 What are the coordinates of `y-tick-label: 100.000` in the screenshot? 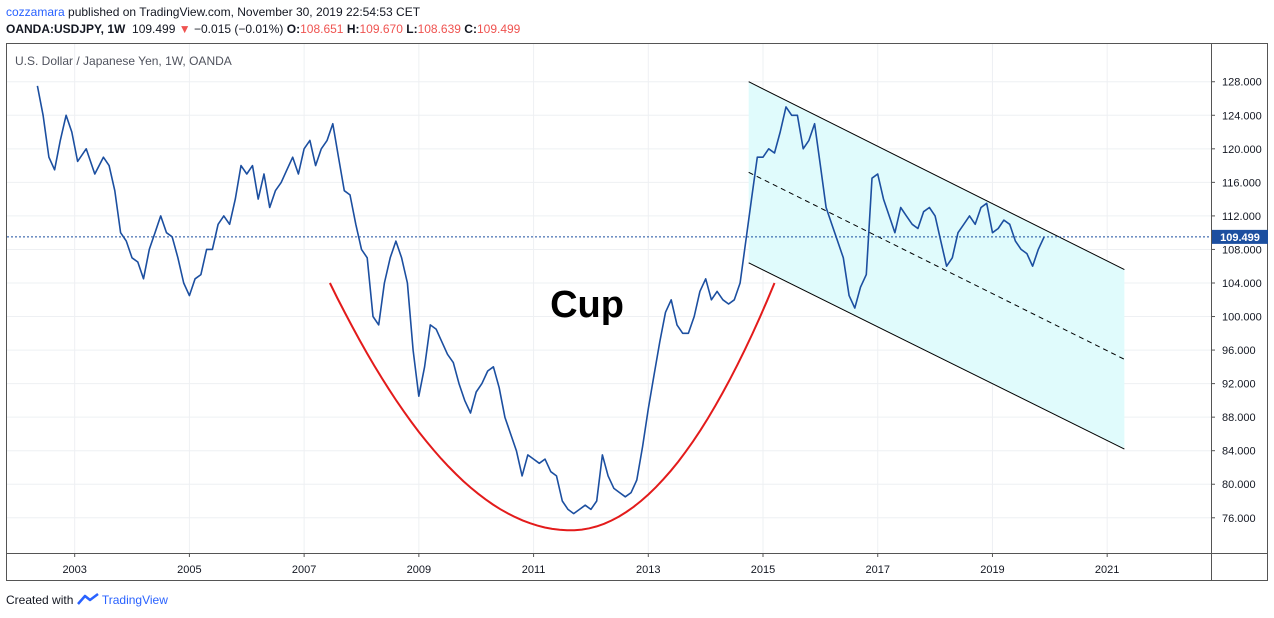 It's located at (1242, 318).